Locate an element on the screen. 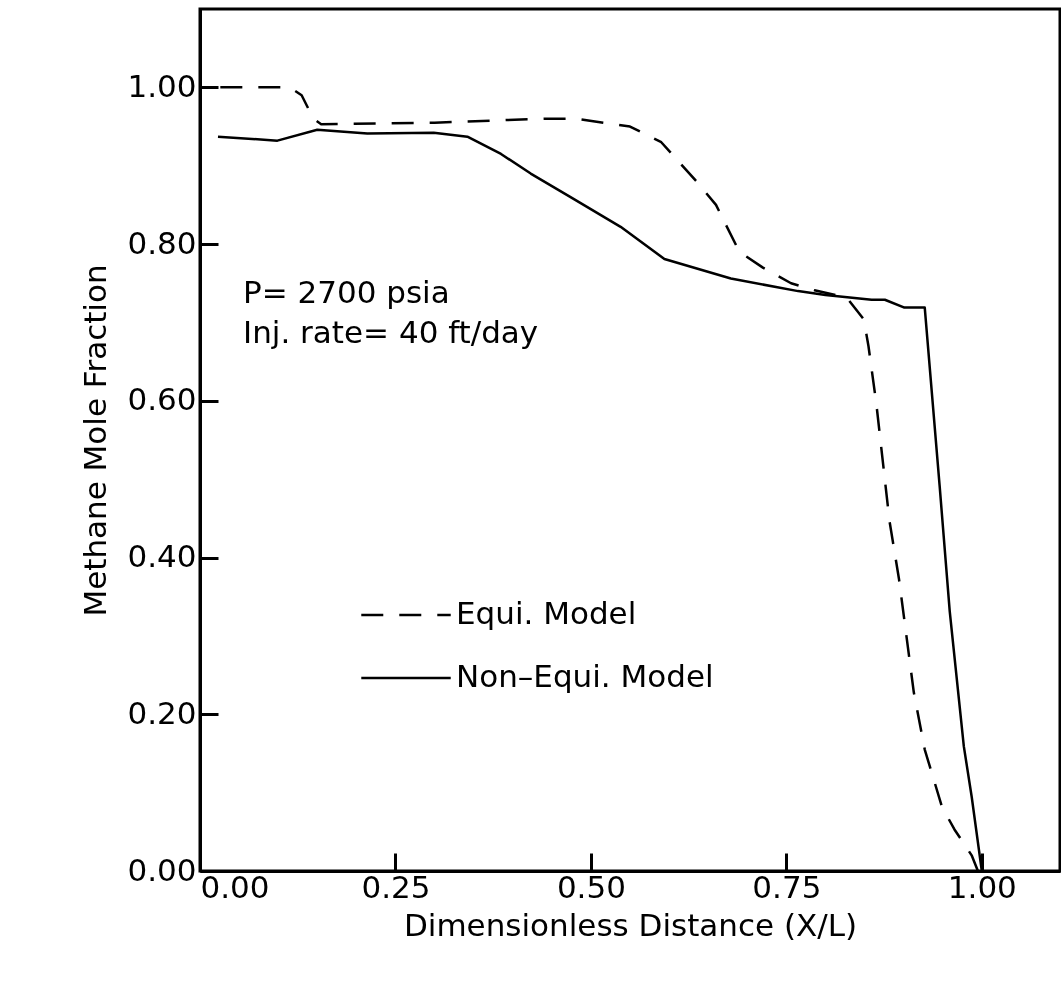 This screenshot has width=1061, height=983. y-tick-label: 0.60 is located at coordinates (162, 399).